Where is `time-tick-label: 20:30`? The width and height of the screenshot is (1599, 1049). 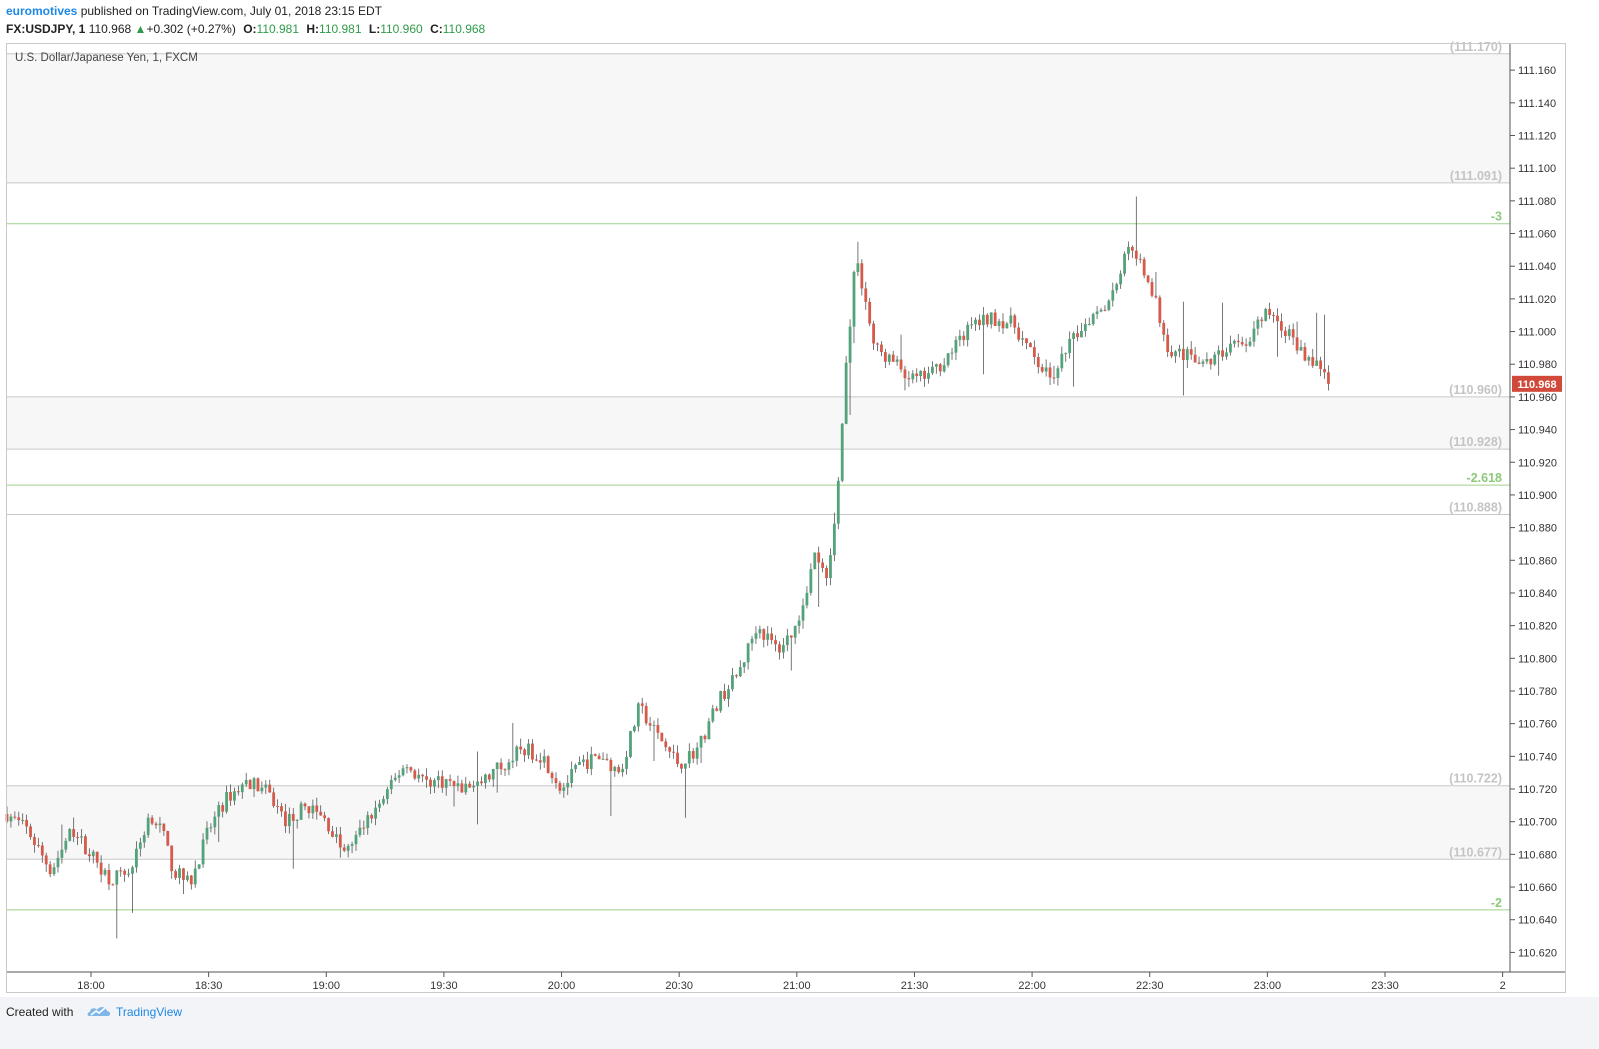 time-tick-label: 20:30 is located at coordinates (679, 986).